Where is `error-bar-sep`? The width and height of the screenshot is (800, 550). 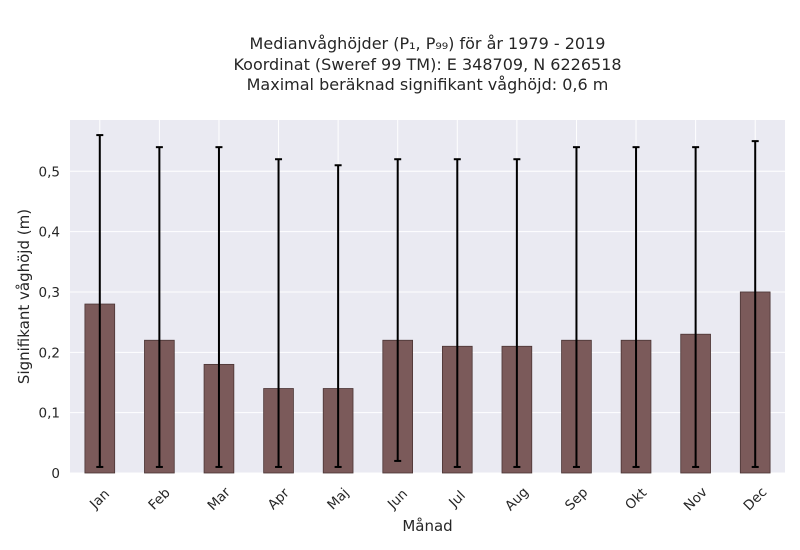 error-bar-sep is located at coordinates (576, 307).